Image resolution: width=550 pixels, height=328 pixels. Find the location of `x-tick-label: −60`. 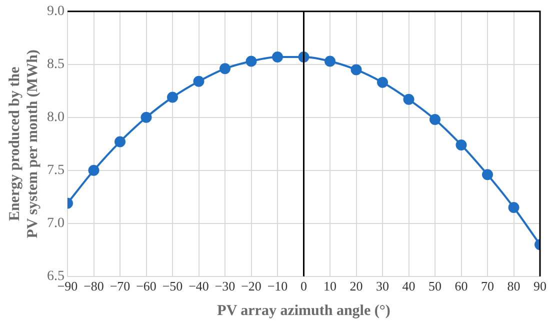

x-tick-label: −60 is located at coordinates (146, 286).